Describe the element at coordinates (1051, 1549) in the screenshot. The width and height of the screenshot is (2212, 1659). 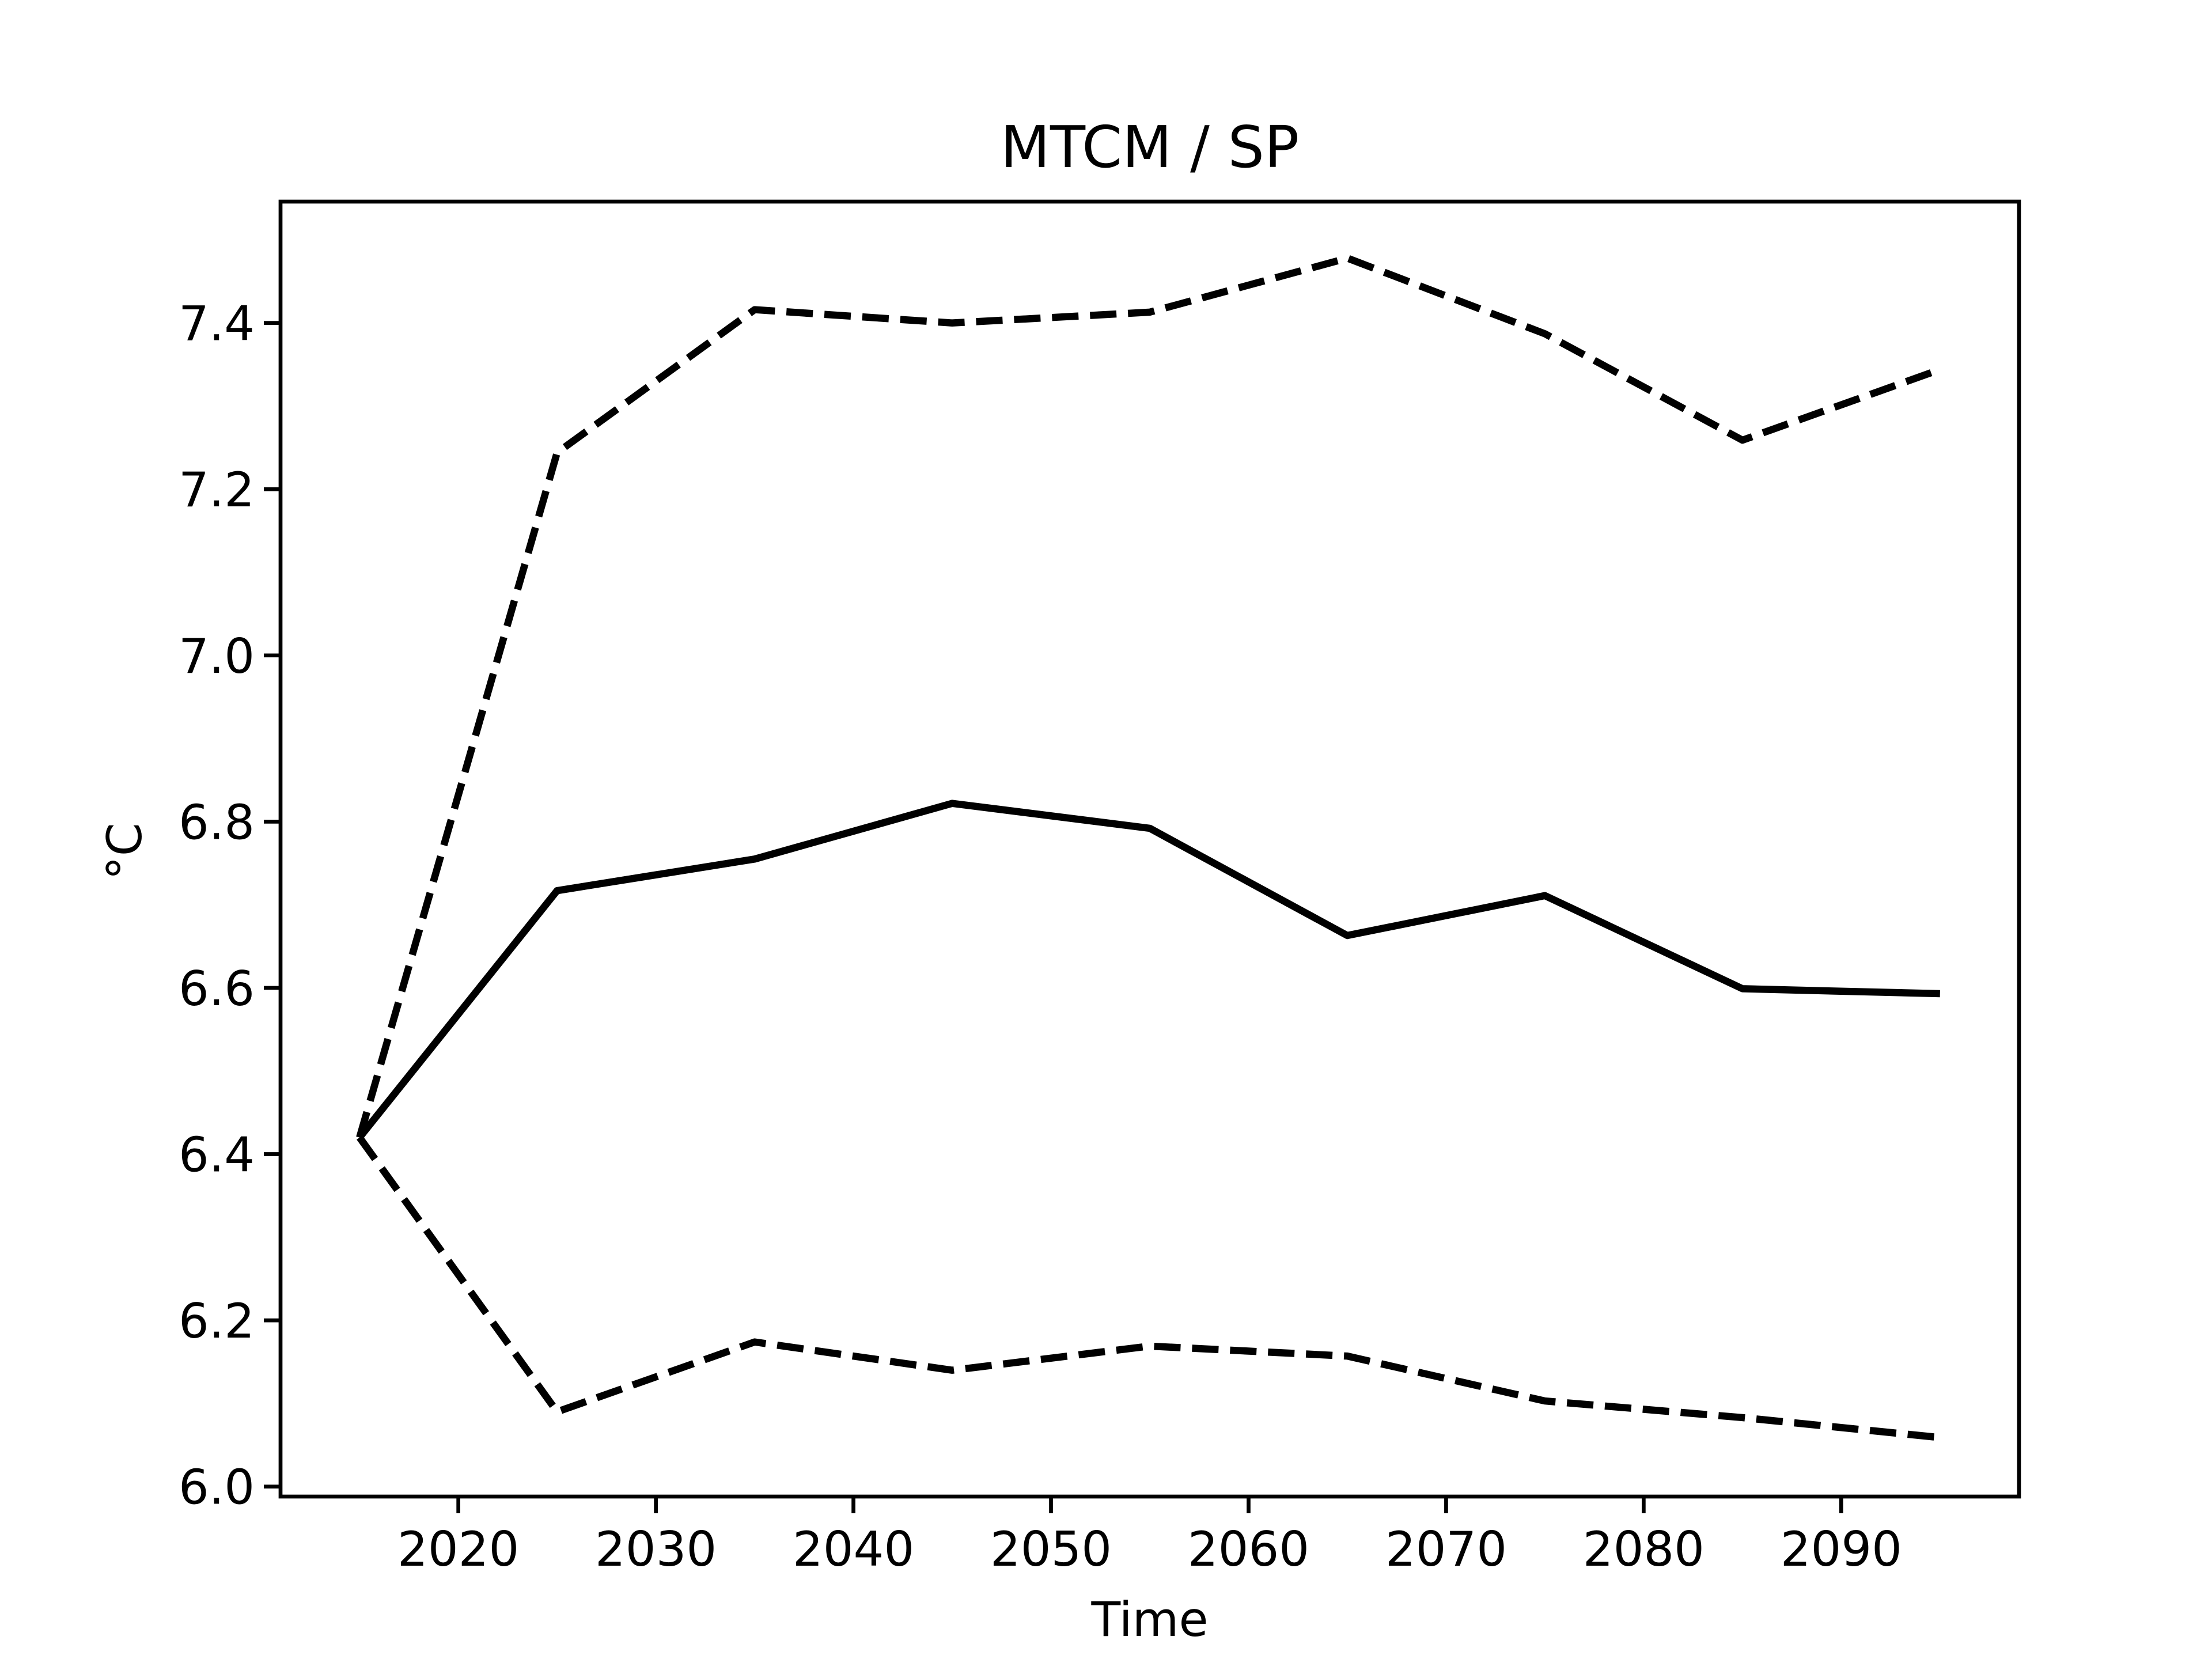
I see `x-tick-label: 2050` at that location.